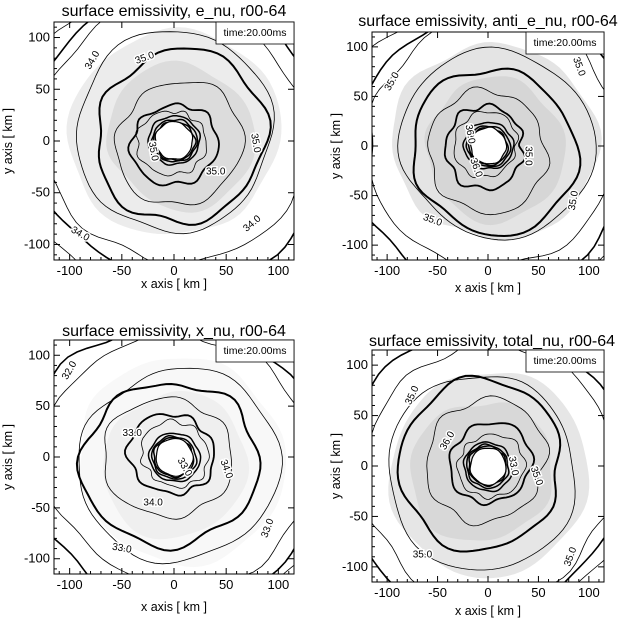 The width and height of the screenshot is (626, 626). Describe the element at coordinates (470, 135) in the screenshot. I see `contour-label: 36.0` at that location.